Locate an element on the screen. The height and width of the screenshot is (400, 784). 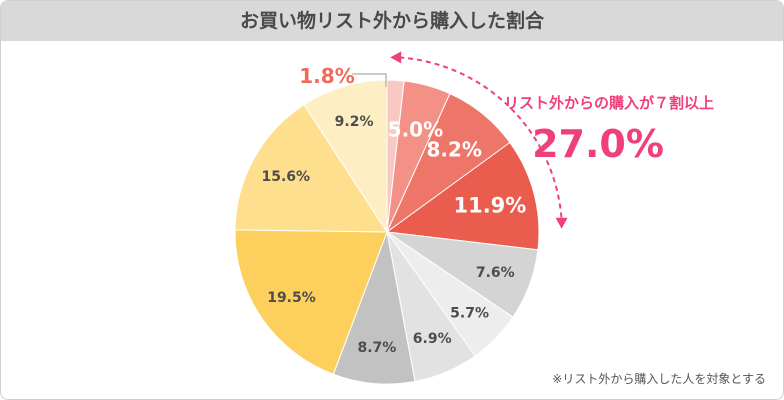
footnote: ※リスト外から購入した人を対象とする is located at coordinates (659, 379).